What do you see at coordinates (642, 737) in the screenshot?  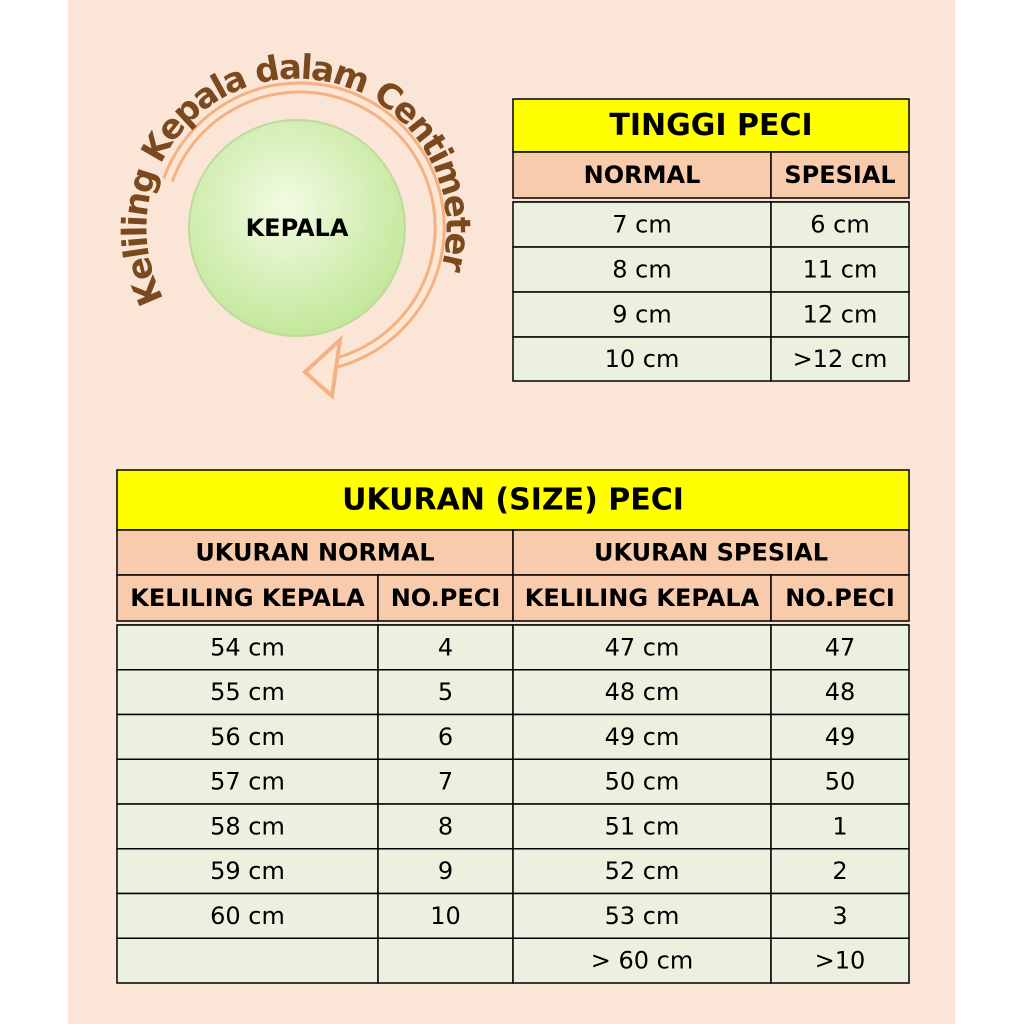 I see `cell-text: 49 cm` at bounding box center [642, 737].